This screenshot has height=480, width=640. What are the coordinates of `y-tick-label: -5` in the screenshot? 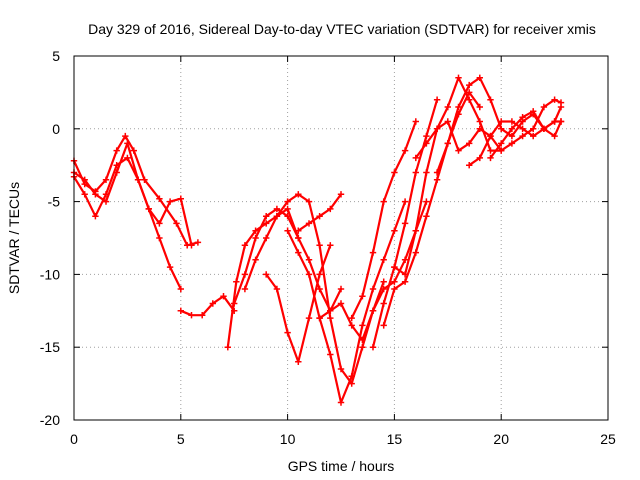 It's located at (54, 202).